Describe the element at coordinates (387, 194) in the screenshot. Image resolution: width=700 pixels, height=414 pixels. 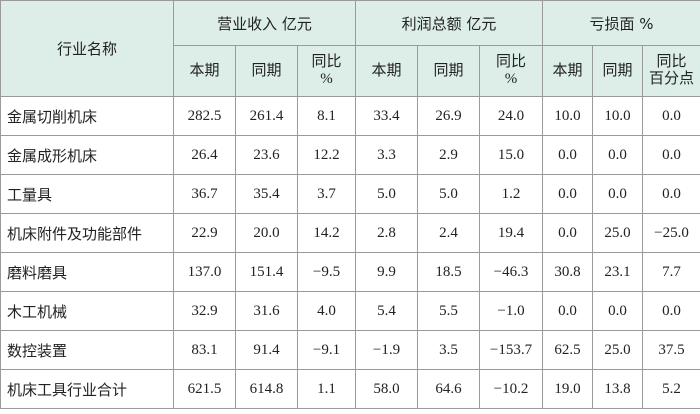
I see `cell: 5.0` at that location.